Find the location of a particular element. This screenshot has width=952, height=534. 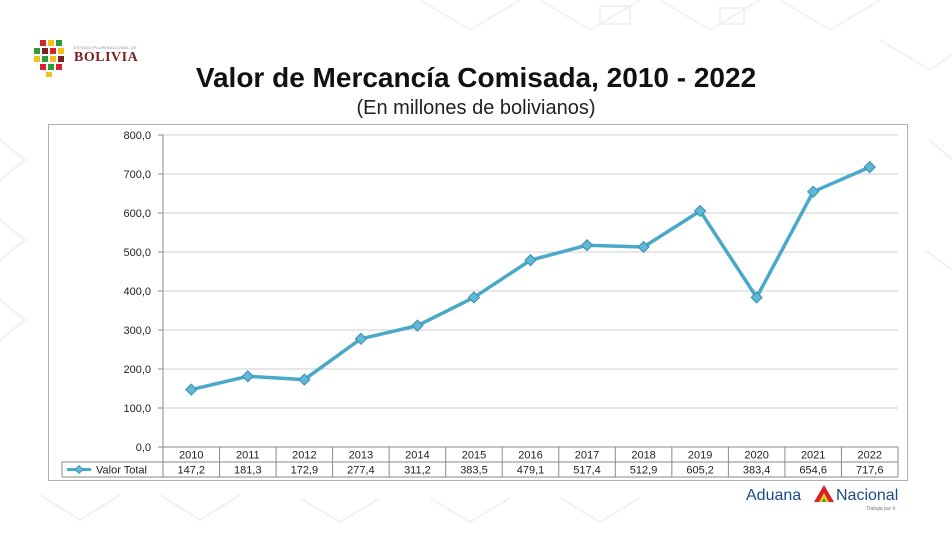

bolivia-emblem-icon is located at coordinates (49, 58).